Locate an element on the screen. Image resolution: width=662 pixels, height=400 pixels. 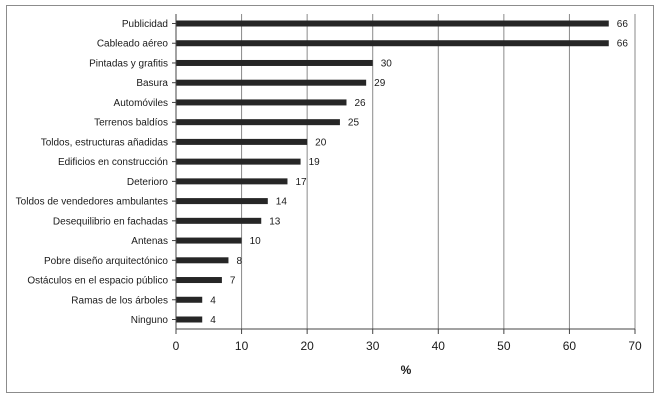
category-label: Pobre diseño arquitectónico is located at coordinates (106, 261).